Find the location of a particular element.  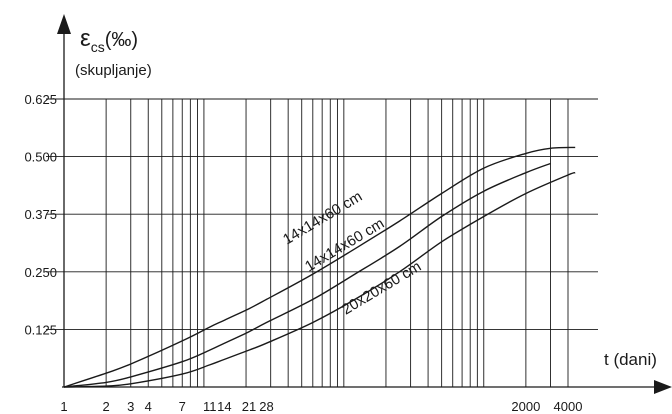

y-axis-title-unit: (‰) is located at coordinates (121, 40).